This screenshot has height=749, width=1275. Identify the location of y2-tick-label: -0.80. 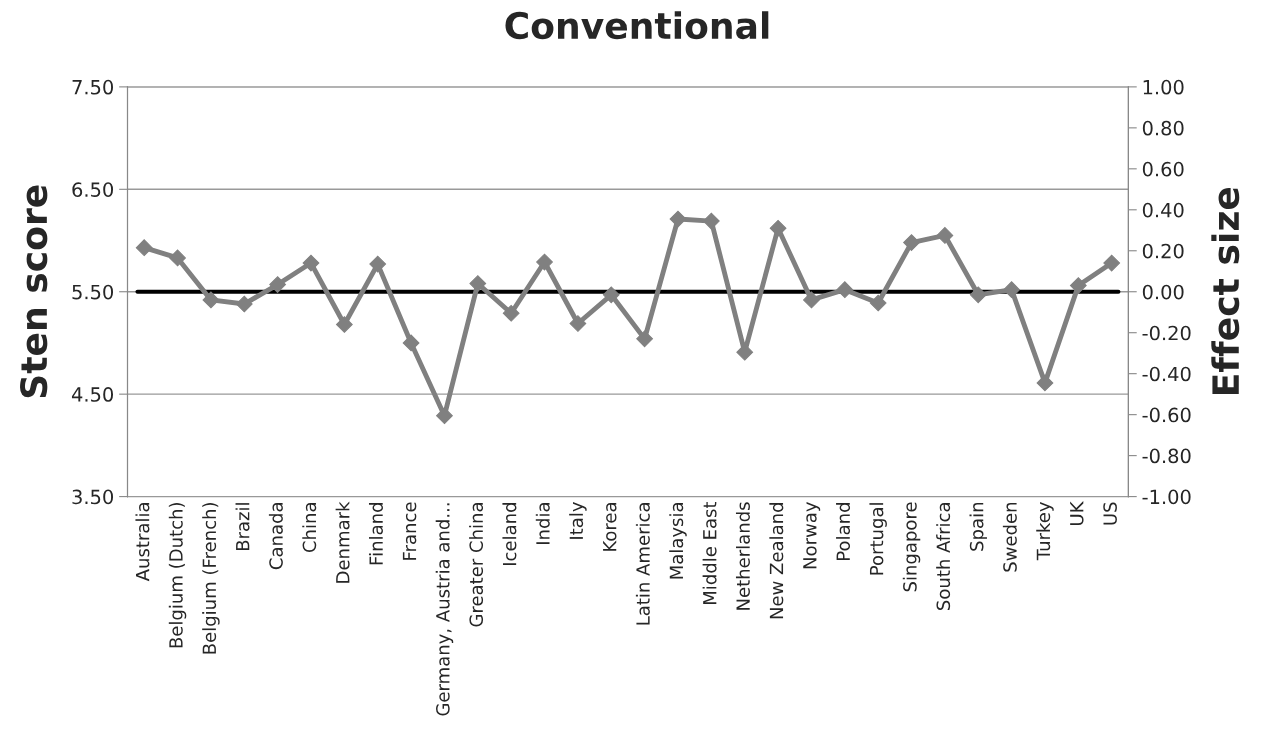
(1166, 456).